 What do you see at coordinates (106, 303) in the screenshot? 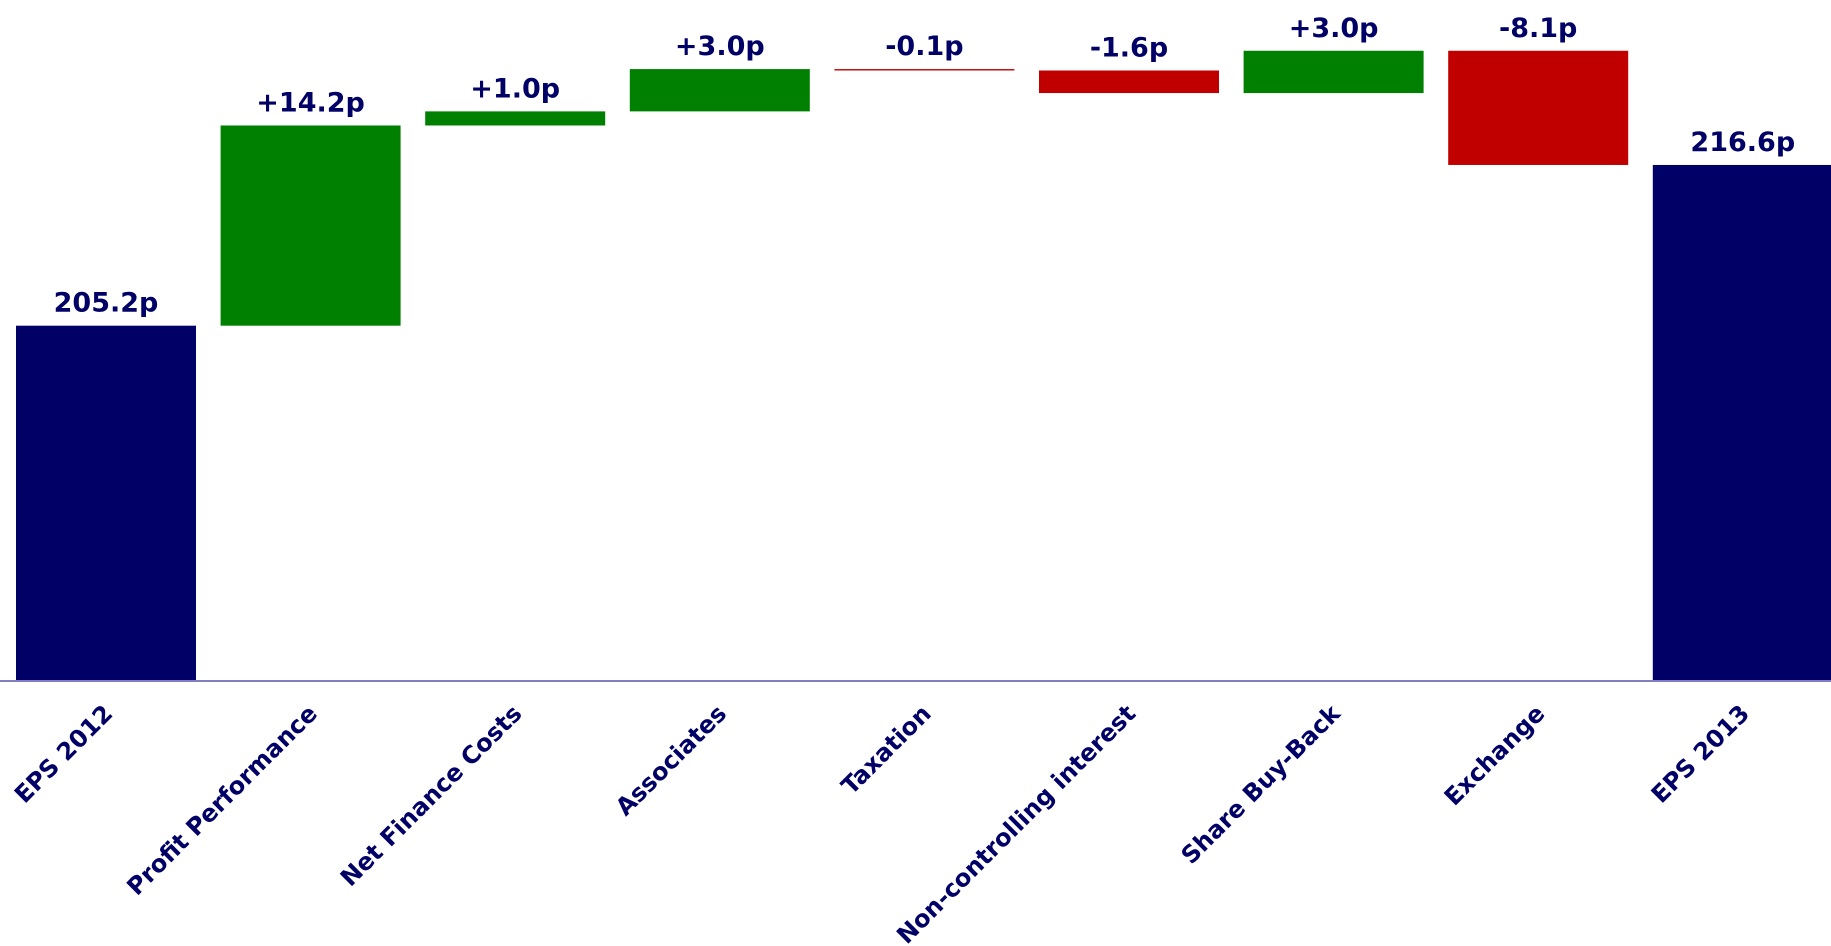
I see `value-label: 205.2p` at bounding box center [106, 303].